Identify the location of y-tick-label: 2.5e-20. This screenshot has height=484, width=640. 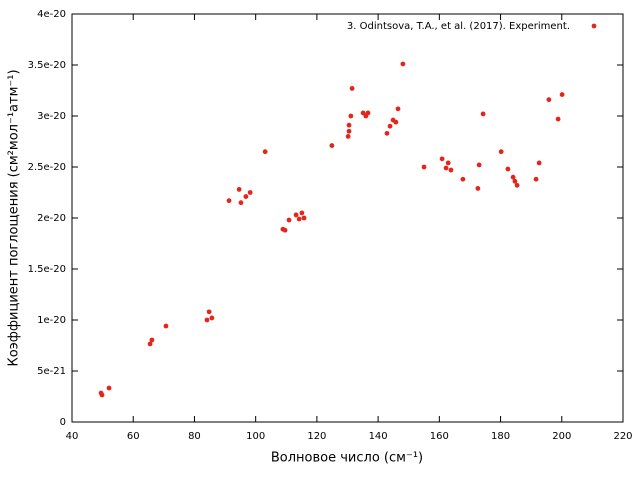
(47, 167).